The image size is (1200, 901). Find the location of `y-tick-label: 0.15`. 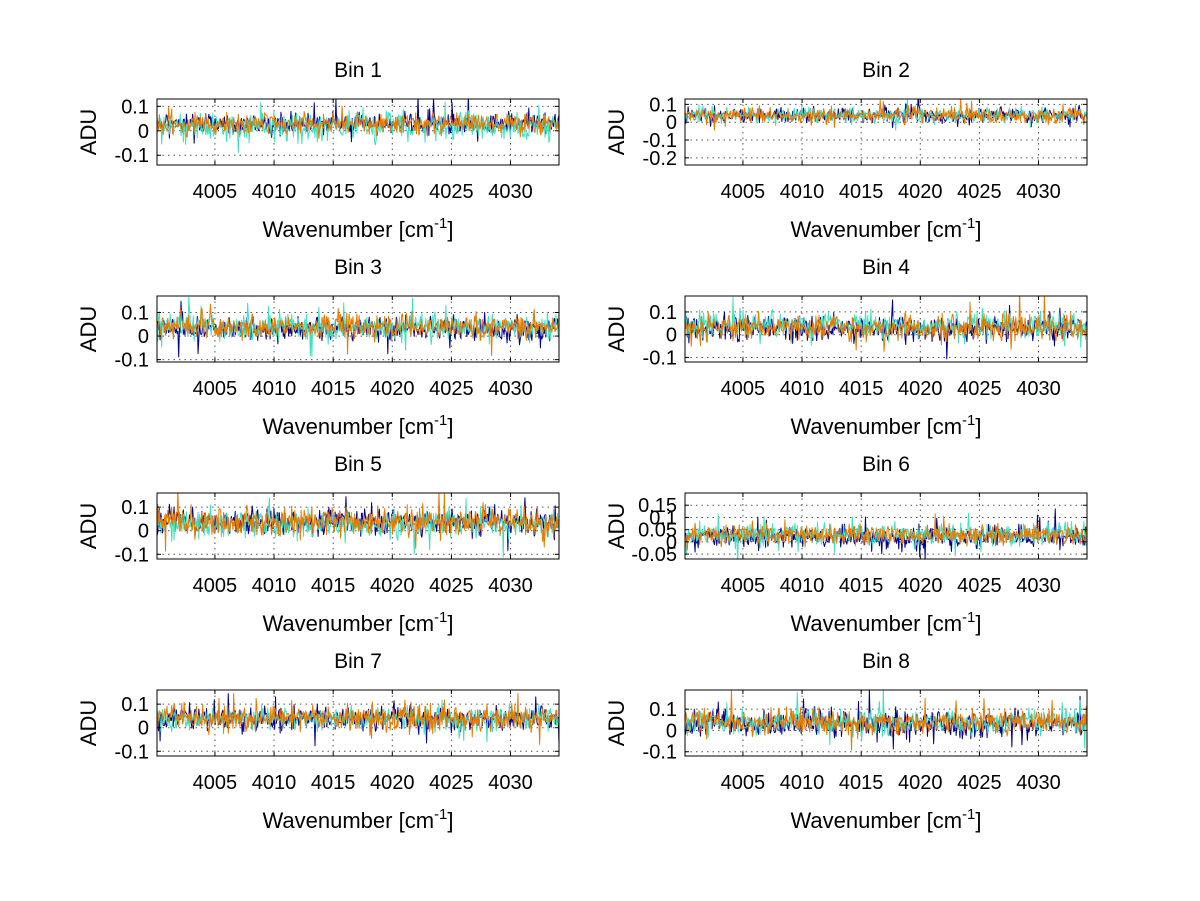

y-tick-label: 0.15 is located at coordinates (657, 506).